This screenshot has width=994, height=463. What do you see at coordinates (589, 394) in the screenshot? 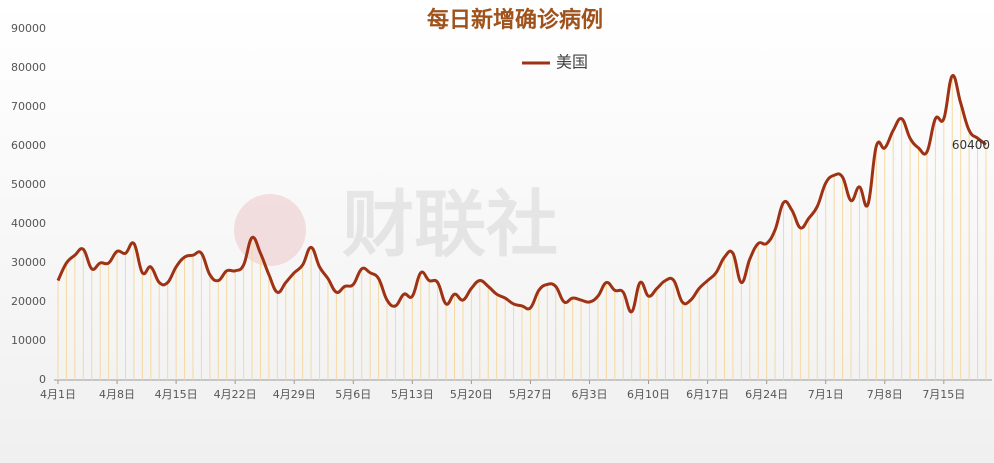
I see `x-tick-label: 6月3日` at bounding box center [589, 394].